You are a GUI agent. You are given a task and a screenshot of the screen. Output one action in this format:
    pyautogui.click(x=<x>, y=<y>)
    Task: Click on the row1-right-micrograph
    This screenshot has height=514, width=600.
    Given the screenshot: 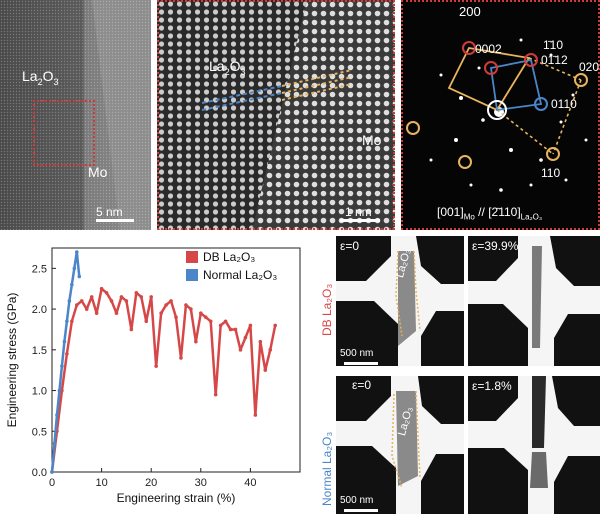 What is the action you would take?
    pyautogui.click(x=534, y=301)
    